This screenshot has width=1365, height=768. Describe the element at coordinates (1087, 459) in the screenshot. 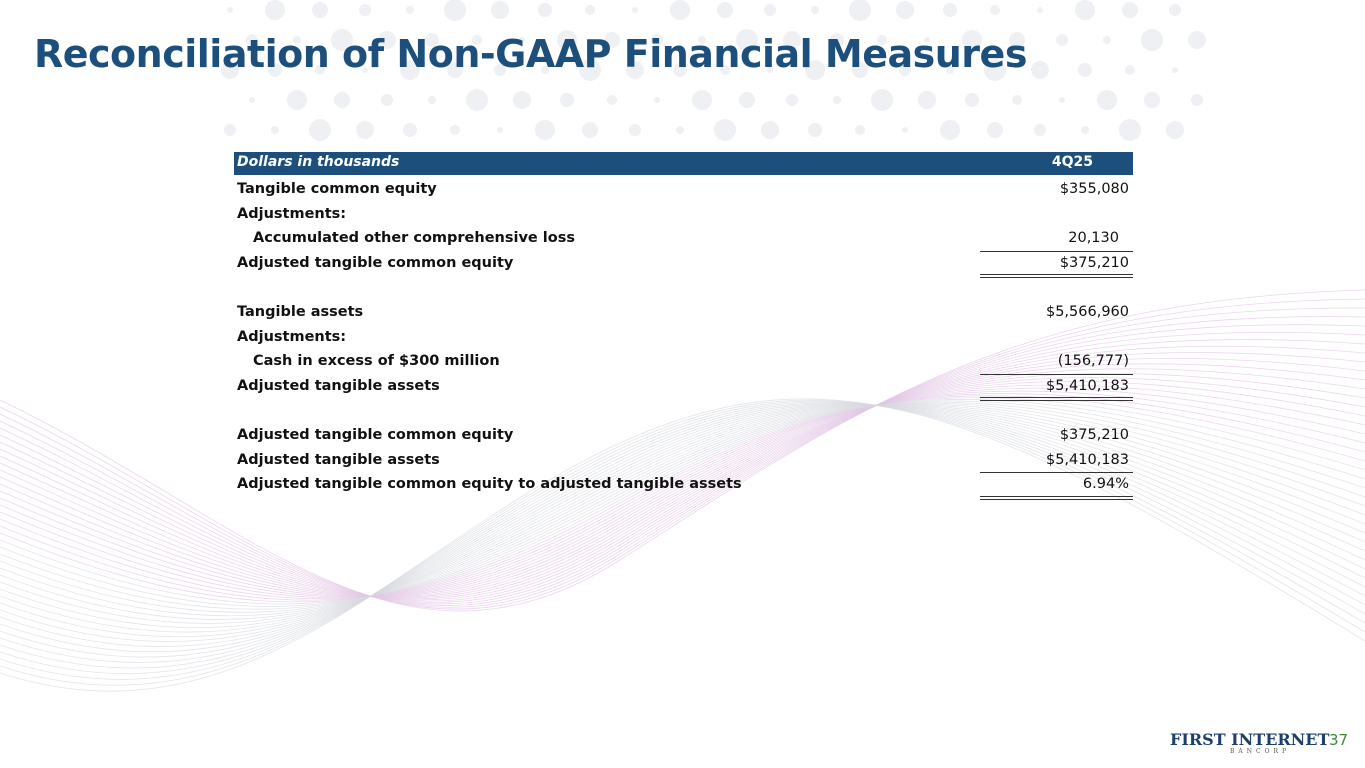

I see `value: $5,410,183` at that location.